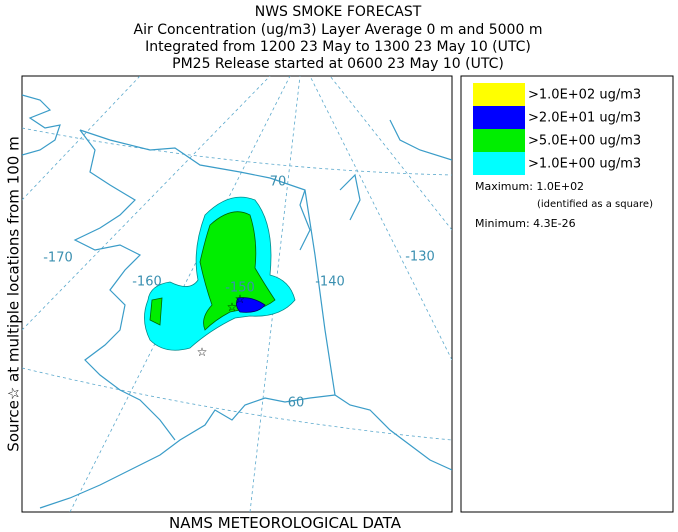 The height and width of the screenshot is (532, 678). What do you see at coordinates (278, 182) in the screenshot?
I see `latitude-label: 70` at bounding box center [278, 182].